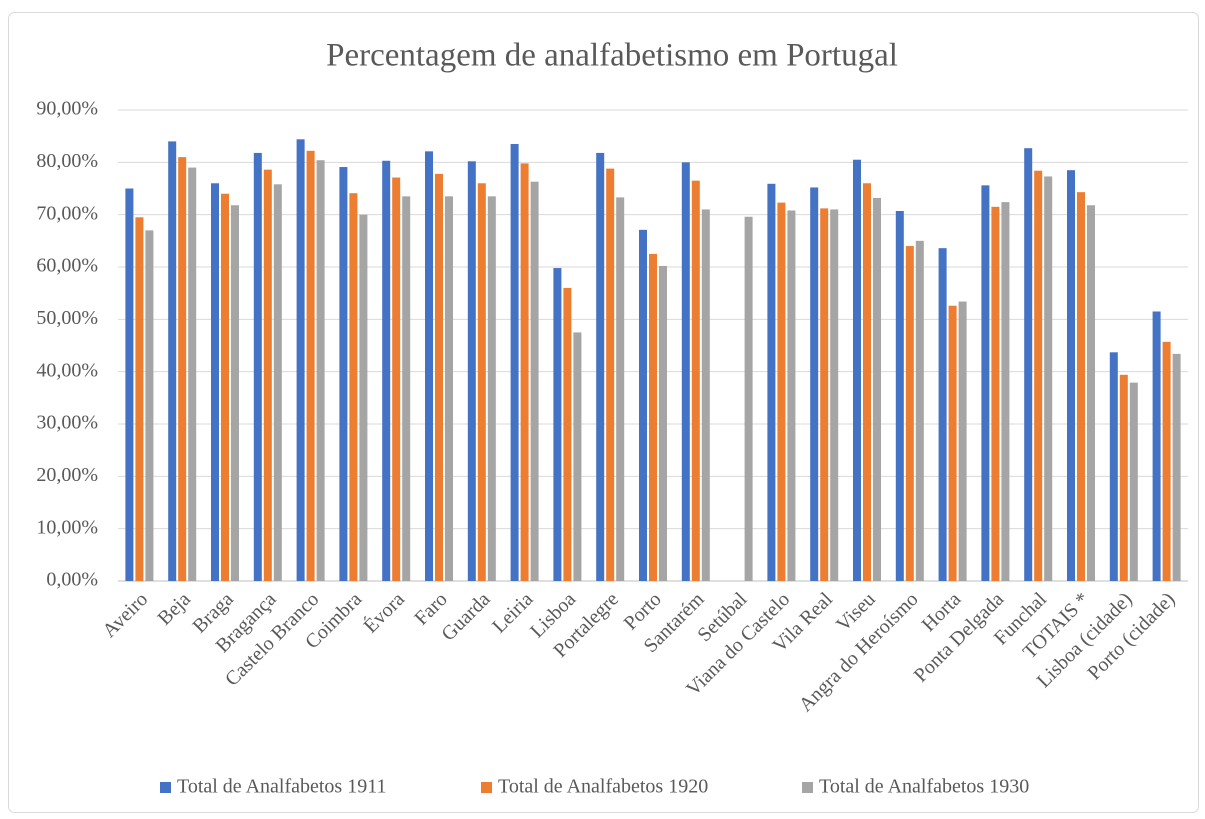 This screenshot has height=819, width=1205. Describe the element at coordinates (67, 318) in the screenshot. I see `y-tick-label: 50,00%` at that location.